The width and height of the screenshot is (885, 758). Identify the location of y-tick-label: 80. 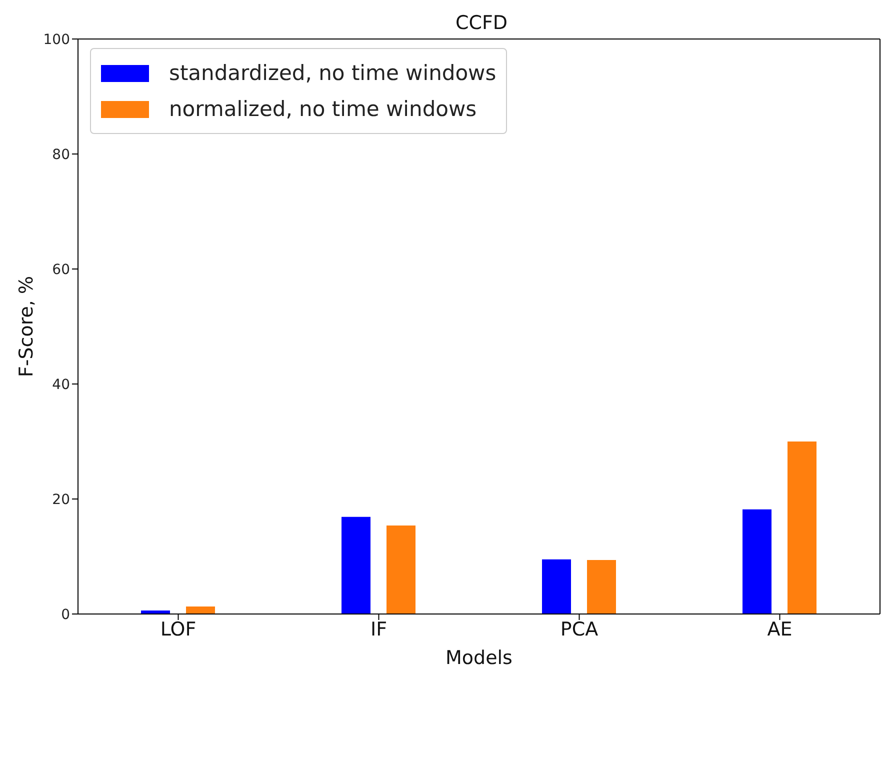
(61, 154).